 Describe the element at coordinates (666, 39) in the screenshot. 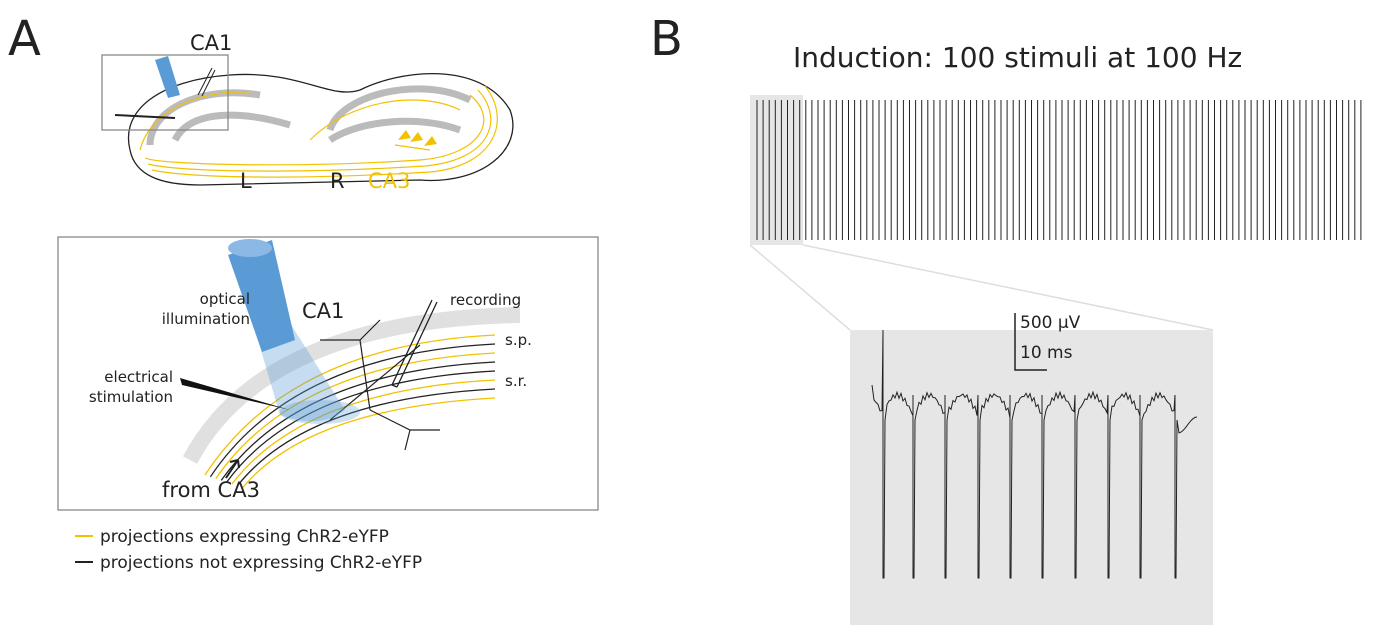

I see `panel-label: B` at that location.